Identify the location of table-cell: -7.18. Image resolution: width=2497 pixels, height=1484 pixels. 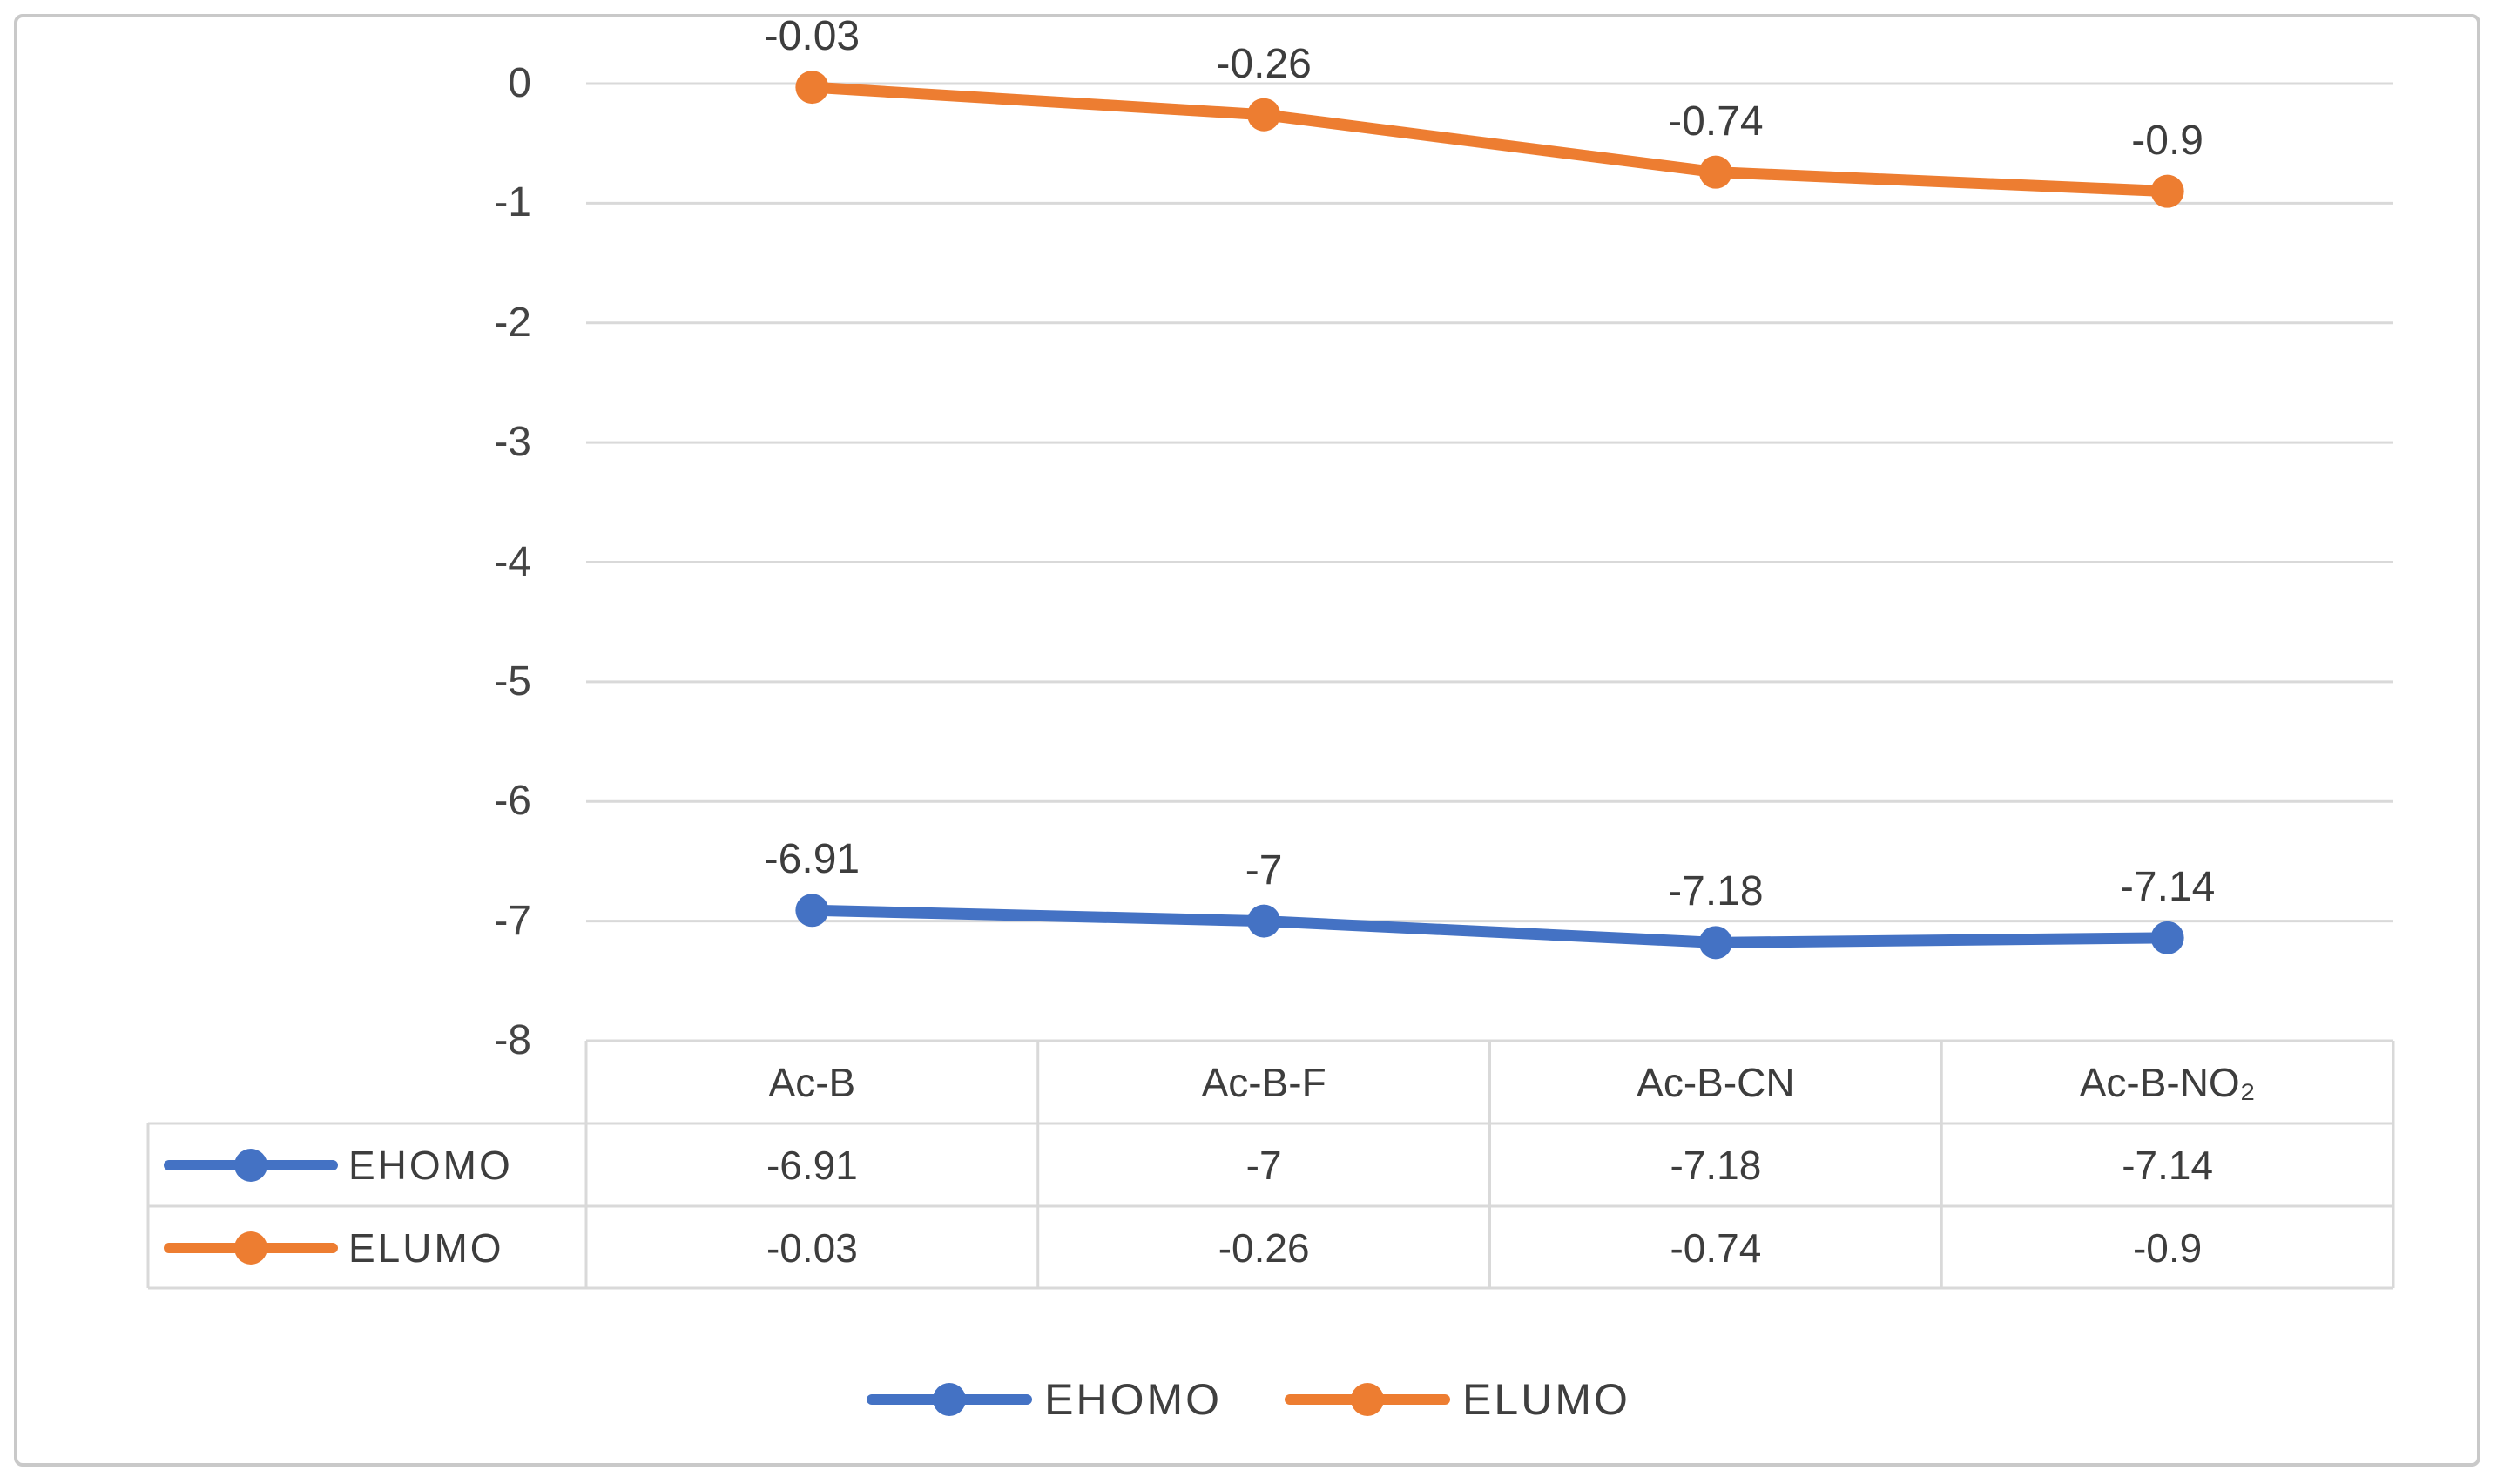
(1716, 1165).